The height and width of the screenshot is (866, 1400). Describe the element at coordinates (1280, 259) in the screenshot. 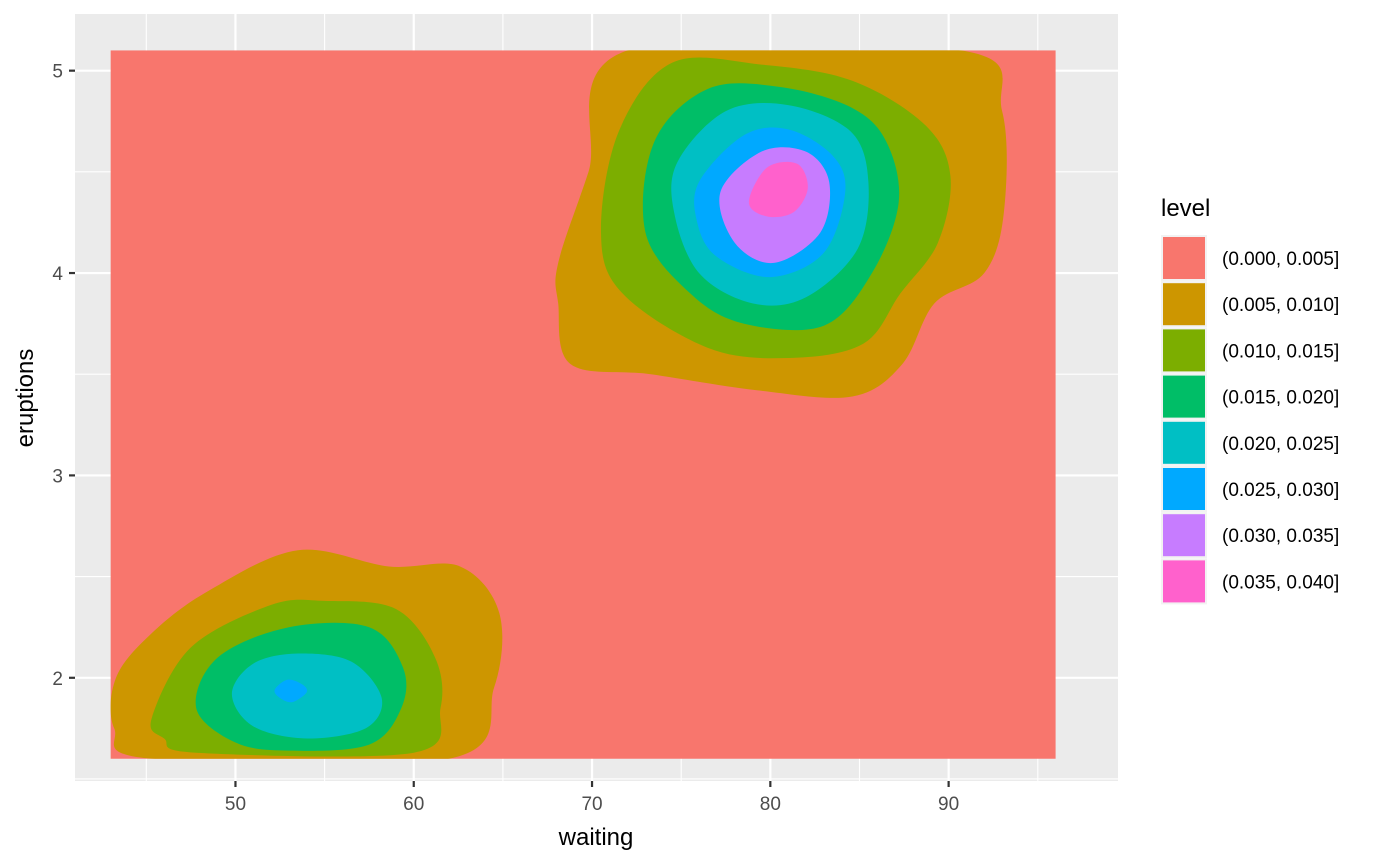

I see `legend-label: (0.000, 0.005]` at that location.